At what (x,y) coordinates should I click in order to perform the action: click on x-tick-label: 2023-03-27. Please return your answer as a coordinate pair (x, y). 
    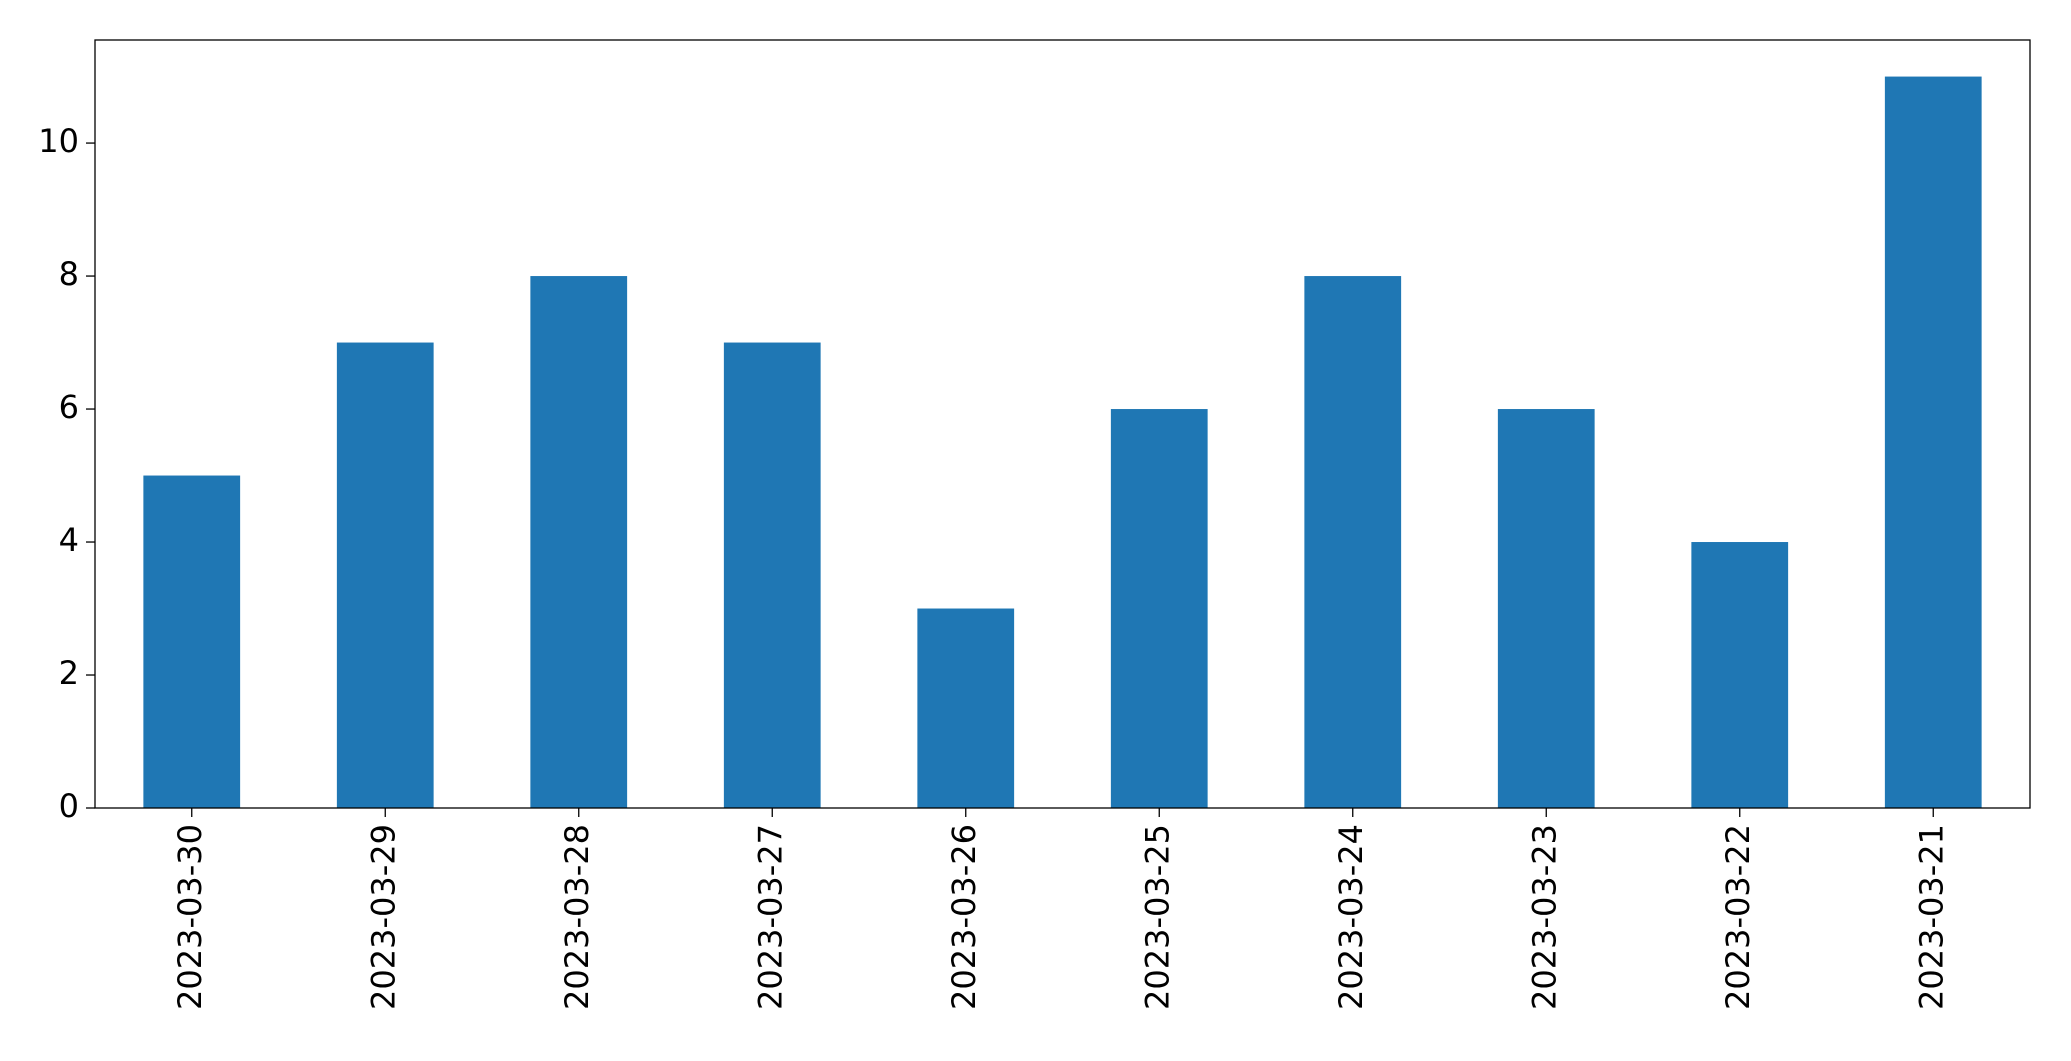
    Looking at the image, I should click on (770, 917).